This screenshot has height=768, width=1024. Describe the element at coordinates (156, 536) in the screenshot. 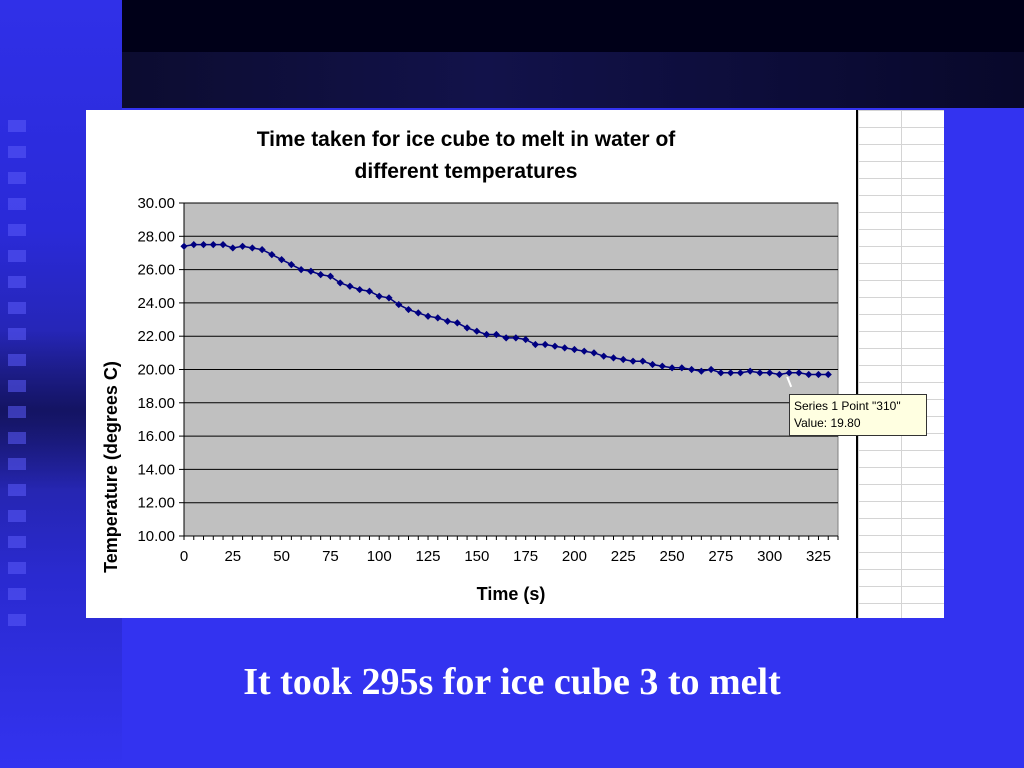

I see `y-tick-label: 10.00` at that location.